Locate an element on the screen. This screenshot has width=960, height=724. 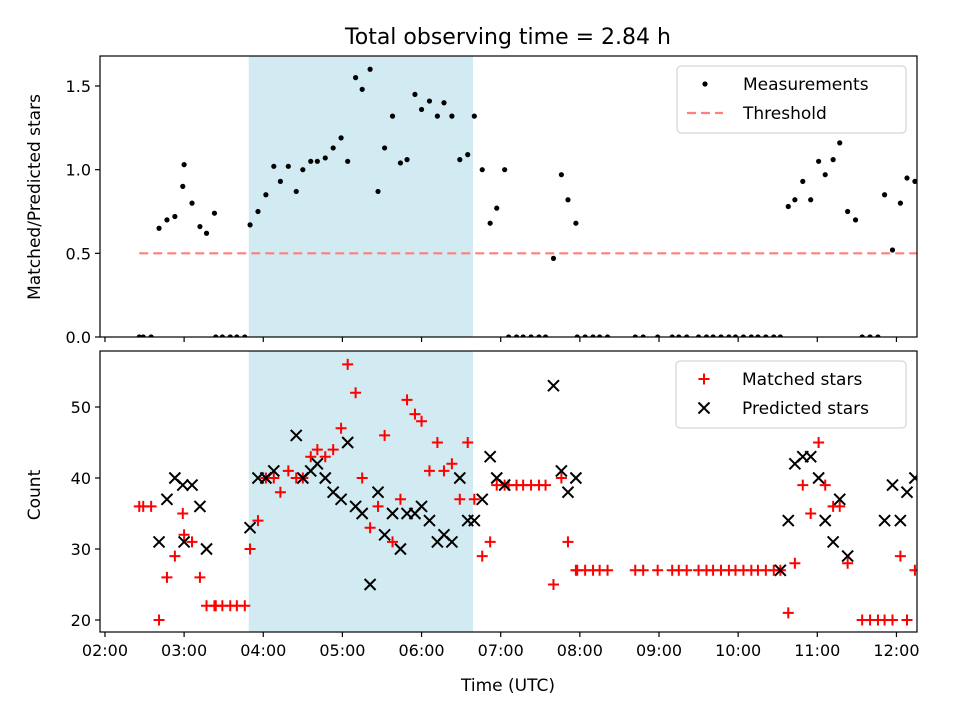
x-tick-label: 07:00 is located at coordinates (501, 650).